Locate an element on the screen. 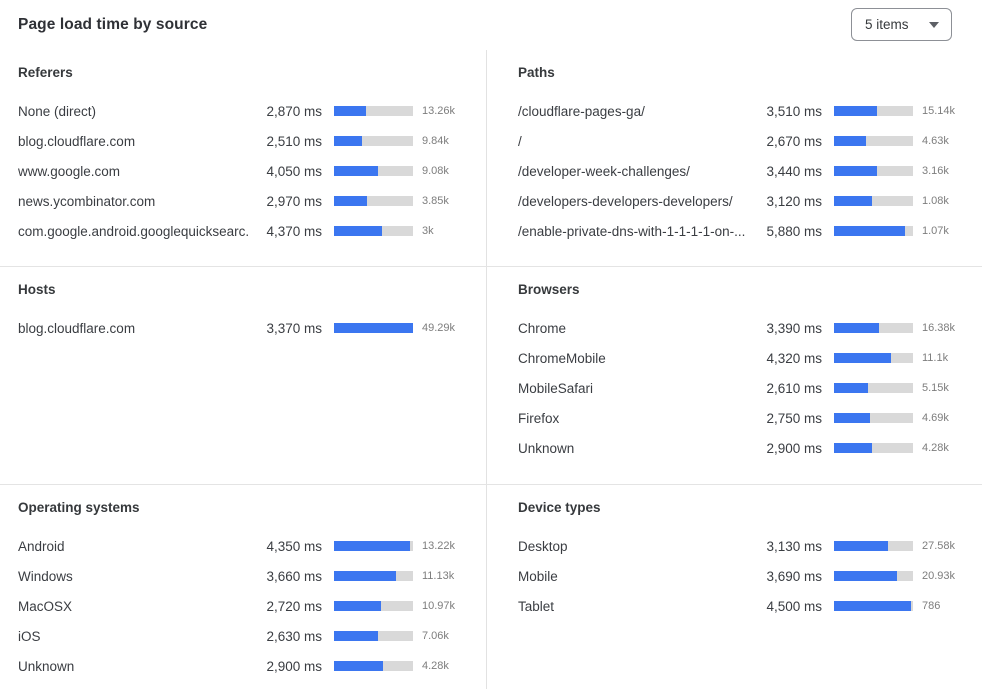 The height and width of the screenshot is (694, 982). panel-heading: Paths is located at coordinates (536, 72).